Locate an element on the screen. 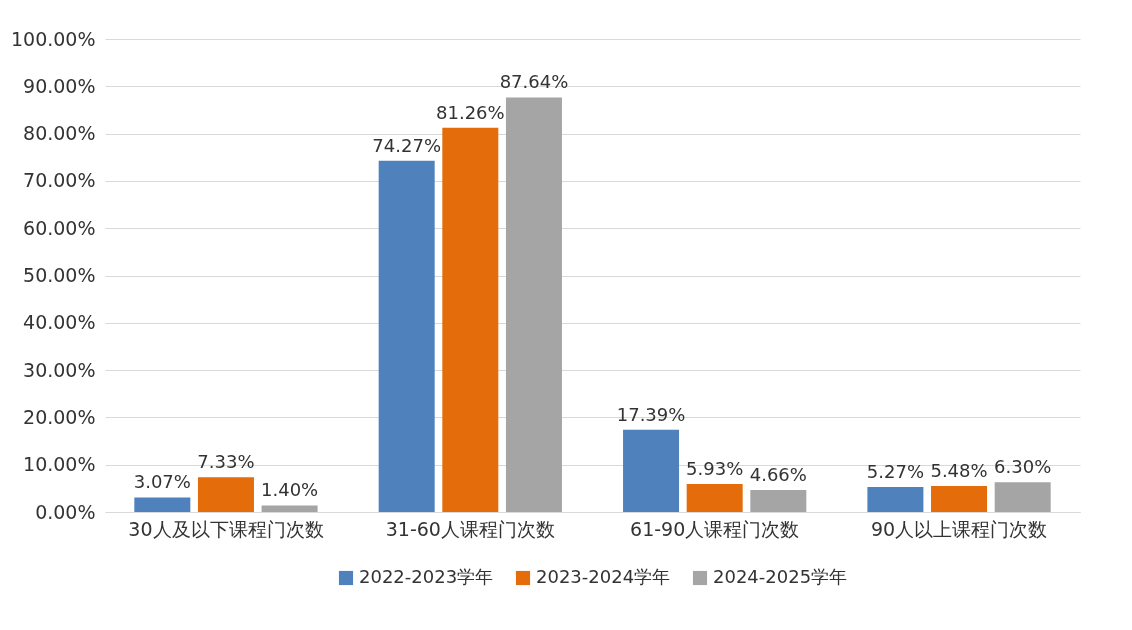 The height and width of the screenshot is (630, 1132). y-tick-label: 70.00% is located at coordinates (59, 180).